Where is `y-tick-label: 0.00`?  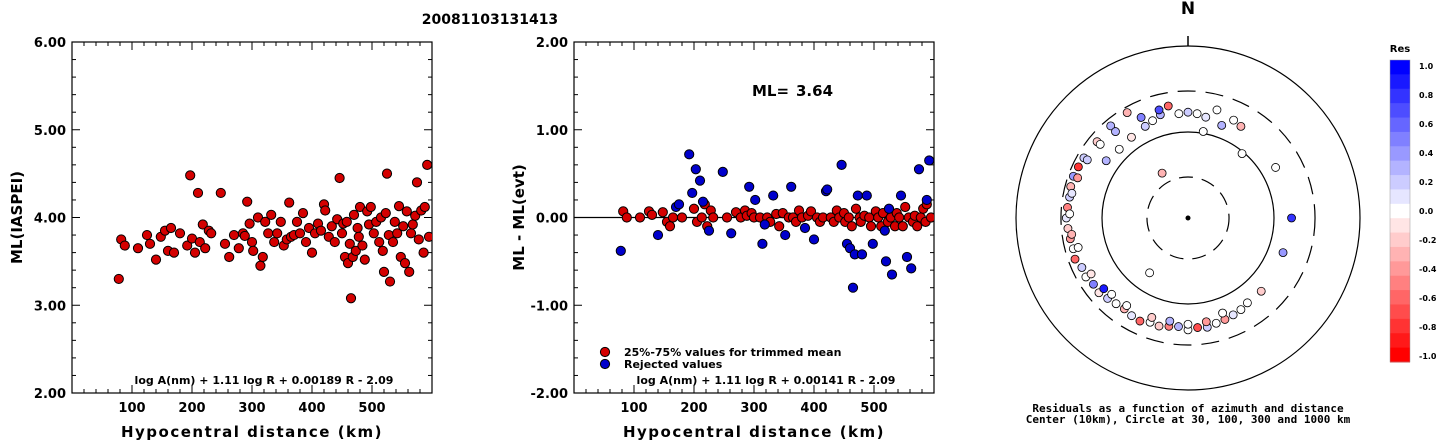 y-tick-label: 0.00 is located at coordinates (552, 219).